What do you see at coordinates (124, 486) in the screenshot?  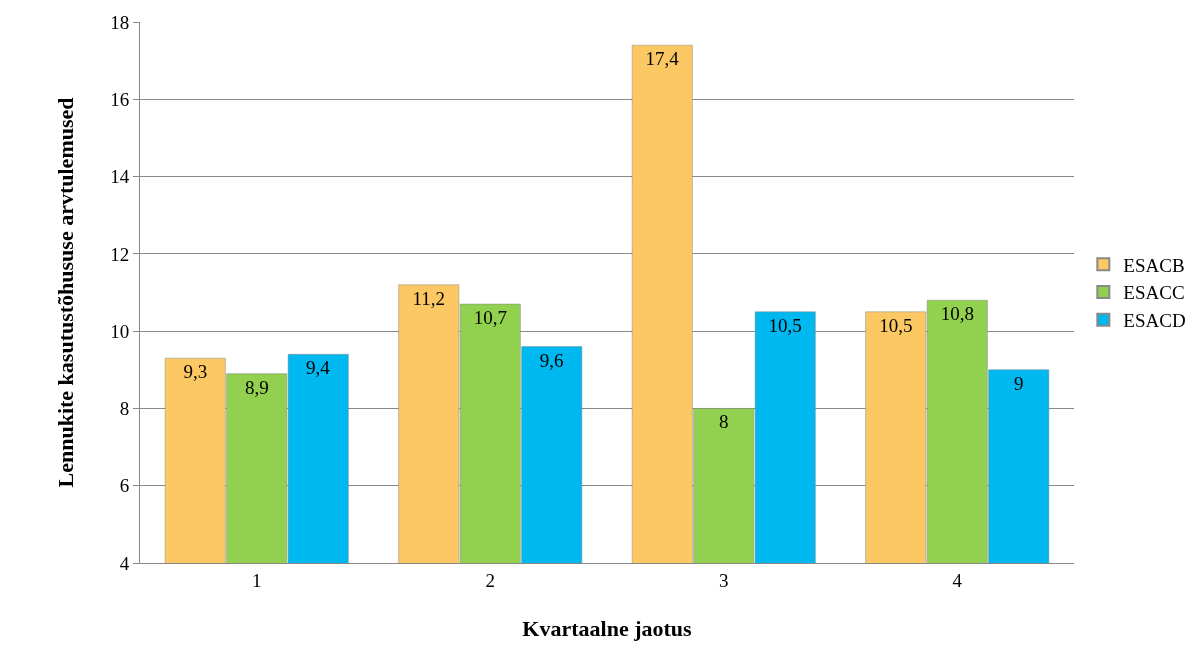 I see `y-tick-label: 6` at bounding box center [124, 486].